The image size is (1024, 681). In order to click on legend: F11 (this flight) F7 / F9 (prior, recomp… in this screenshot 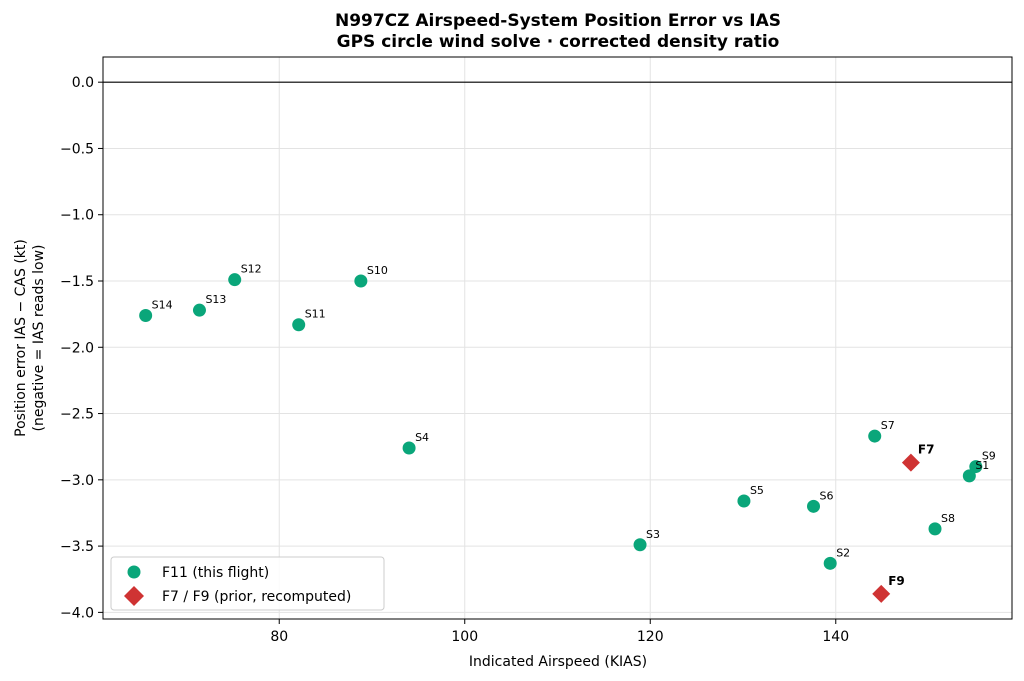, I will do `click(247, 583)`.